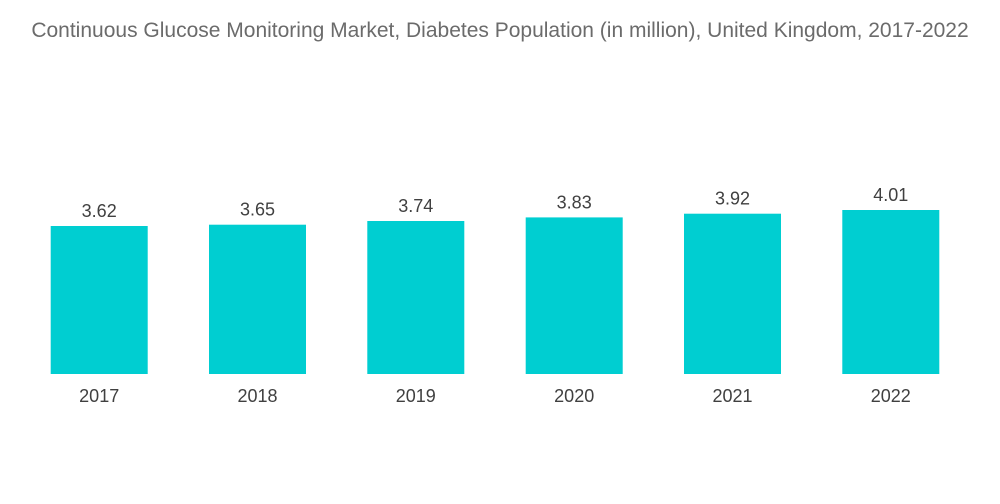  What do you see at coordinates (257, 210) in the screenshot?
I see `data-label-2018: 3.65` at bounding box center [257, 210].